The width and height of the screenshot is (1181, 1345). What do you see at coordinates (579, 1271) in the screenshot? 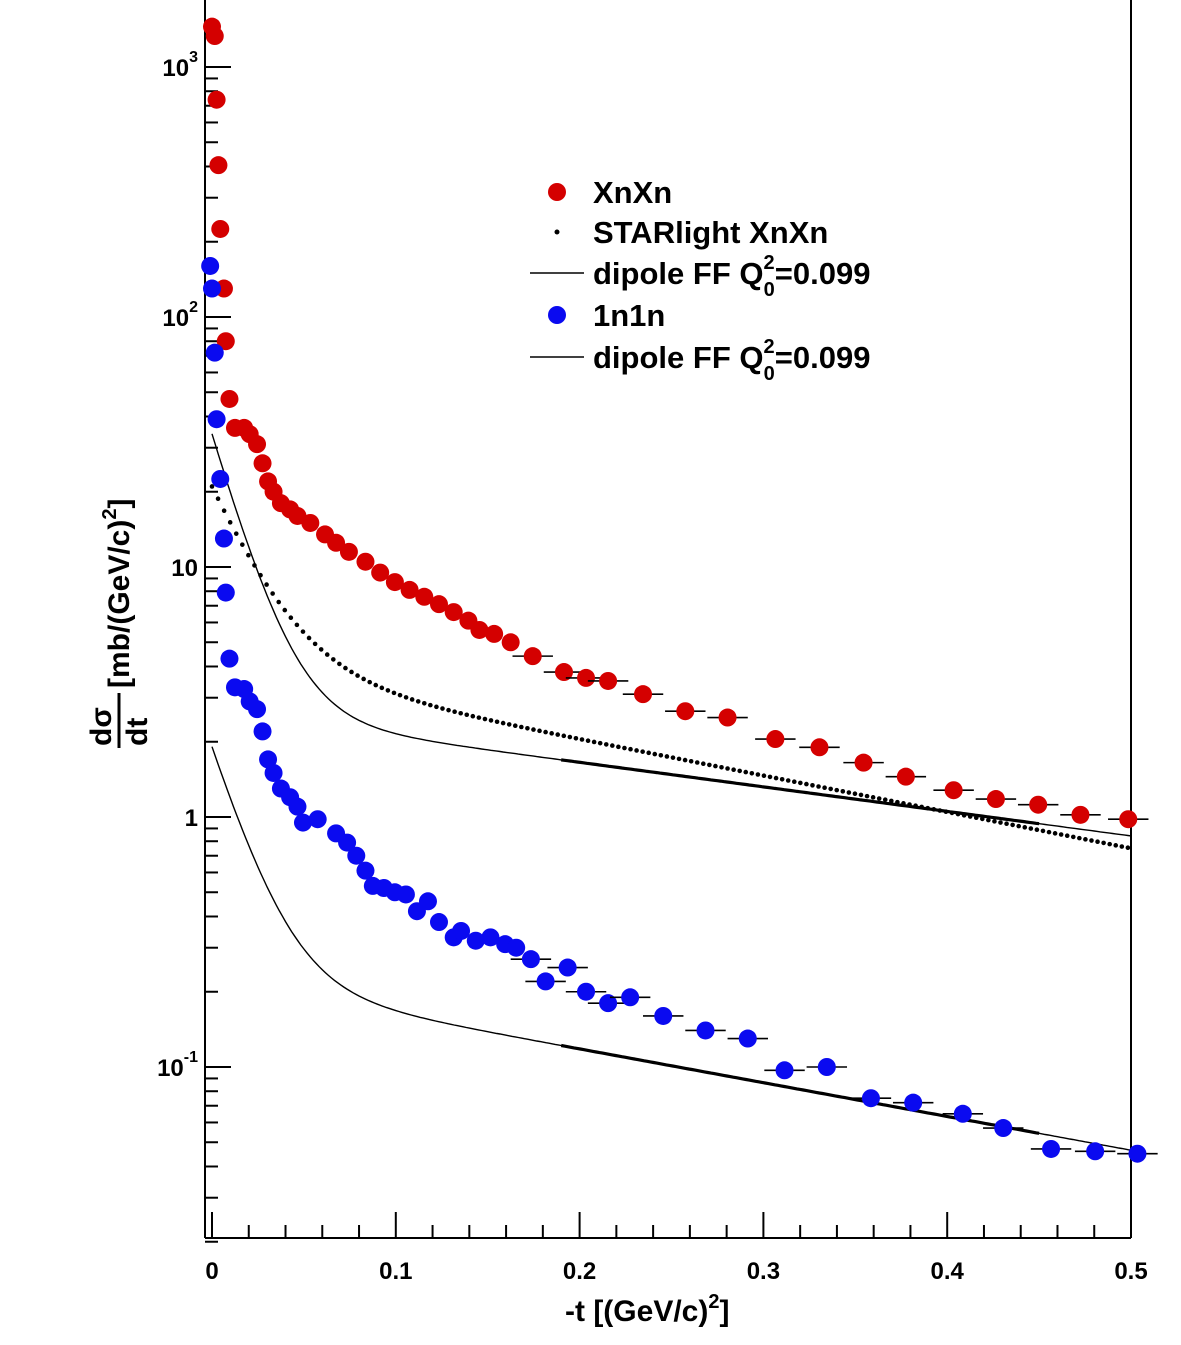
I see `x-tick-label: 0.2` at bounding box center [579, 1271].